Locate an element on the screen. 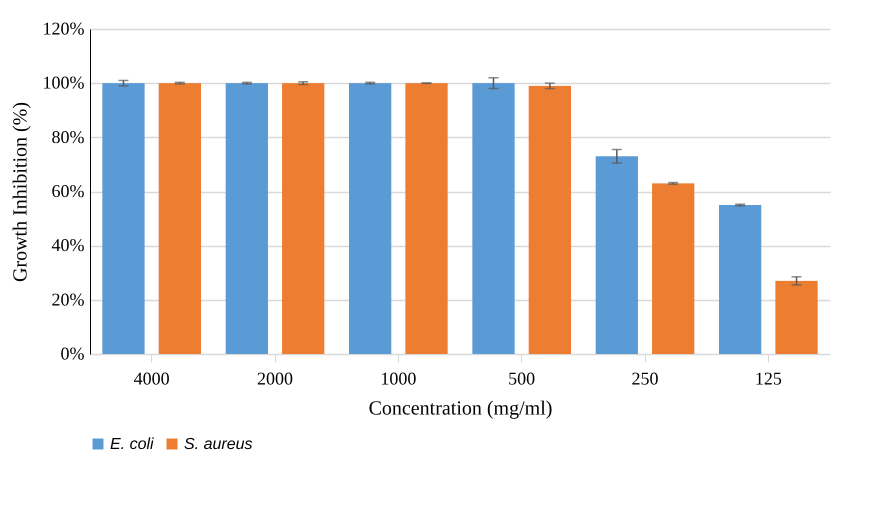  x-axis-title: Concentration (mg/ml) is located at coordinates (460, 409).